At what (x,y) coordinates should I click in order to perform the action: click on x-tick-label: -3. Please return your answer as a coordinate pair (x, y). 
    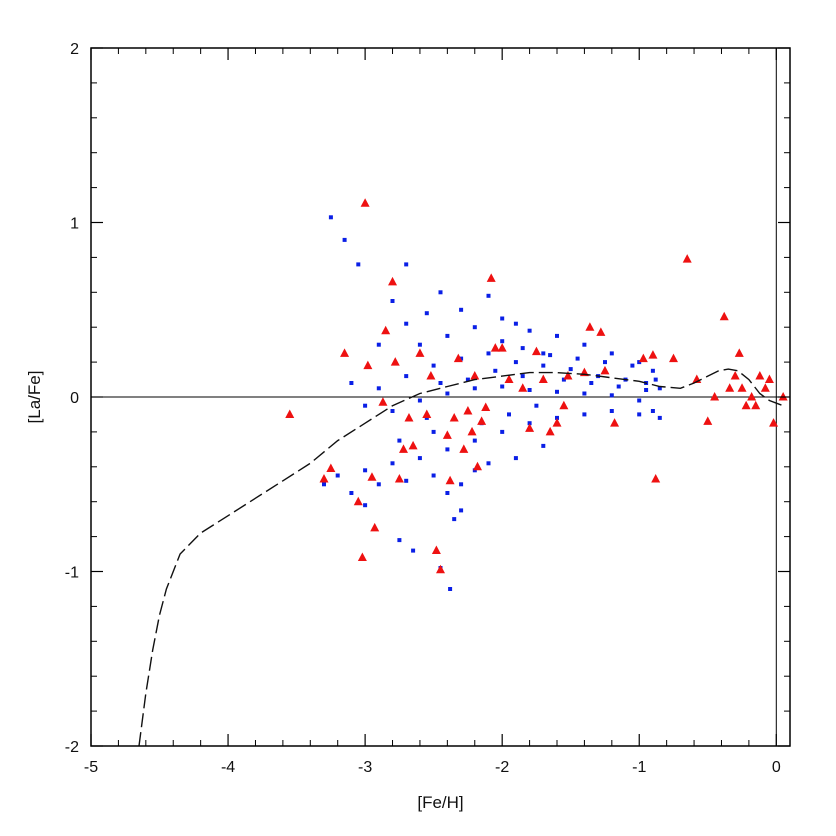
    Looking at the image, I should click on (365, 767).